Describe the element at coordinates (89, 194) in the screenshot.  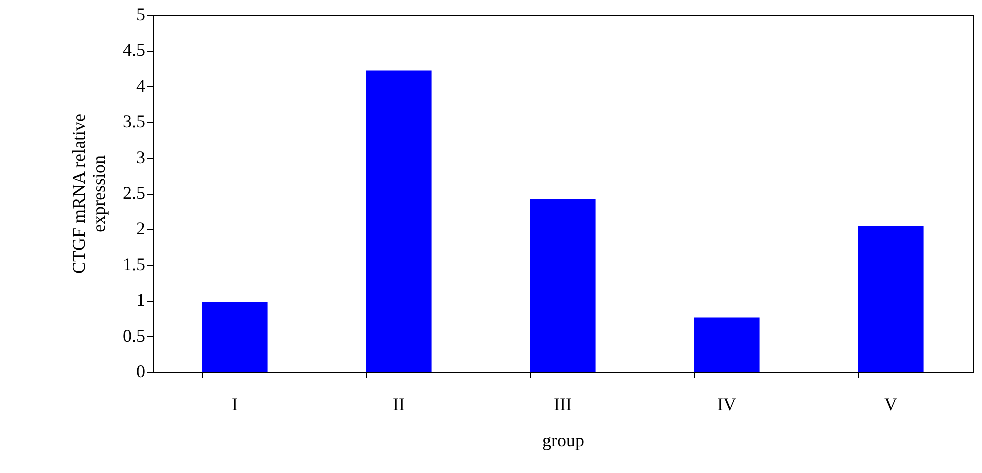
I see `y-axis-title: CTGF mRNA relative expression` at that location.